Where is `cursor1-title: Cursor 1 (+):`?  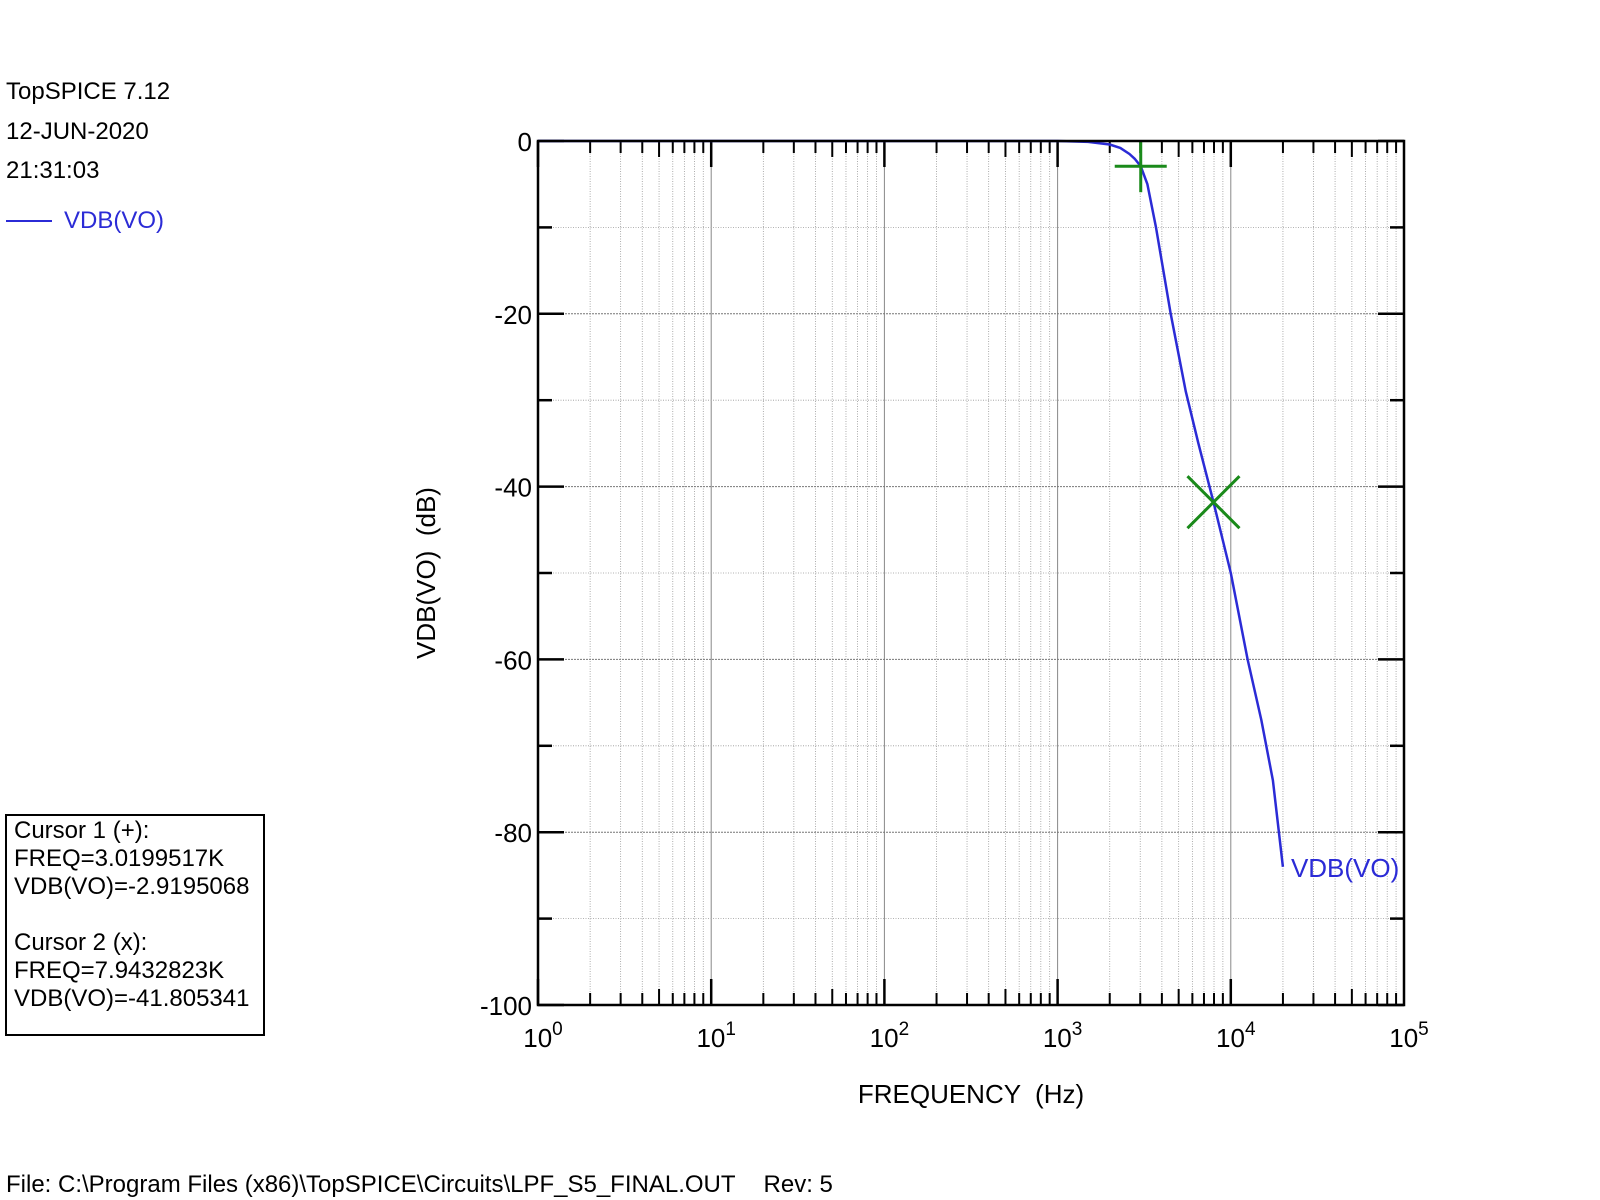 cursor1-title: Cursor 1 (+): is located at coordinates (82, 830).